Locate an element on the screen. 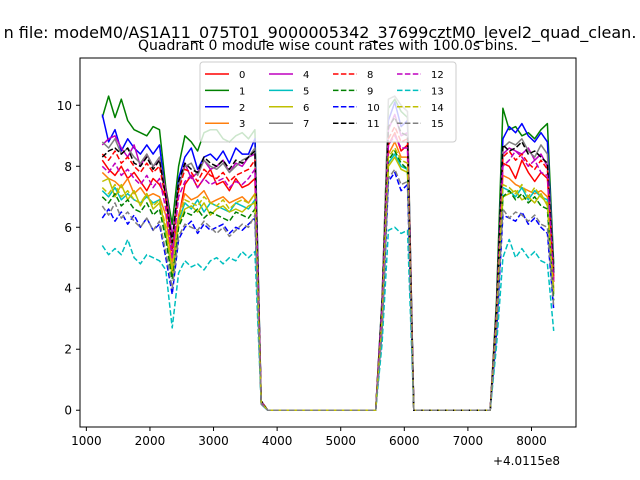 This screenshot has width=640, height=480. y-tick-label: 8 is located at coordinates (68, 167).